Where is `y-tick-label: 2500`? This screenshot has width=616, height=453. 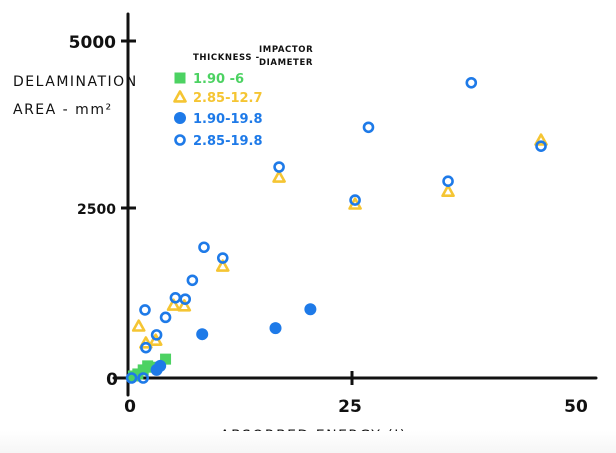 y-tick-label: 2500 is located at coordinates (96, 210).